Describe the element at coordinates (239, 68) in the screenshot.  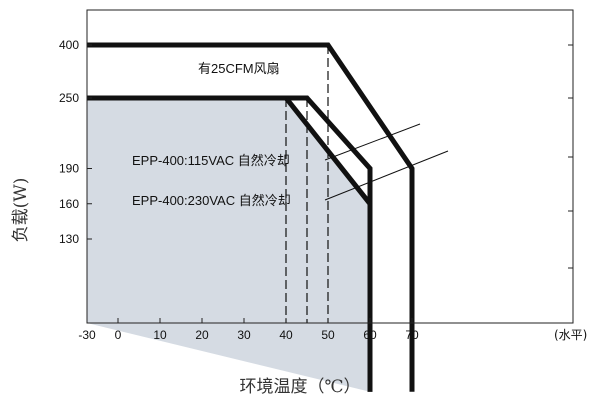
I see `annotation-label: 有25CFM风扇` at that location.